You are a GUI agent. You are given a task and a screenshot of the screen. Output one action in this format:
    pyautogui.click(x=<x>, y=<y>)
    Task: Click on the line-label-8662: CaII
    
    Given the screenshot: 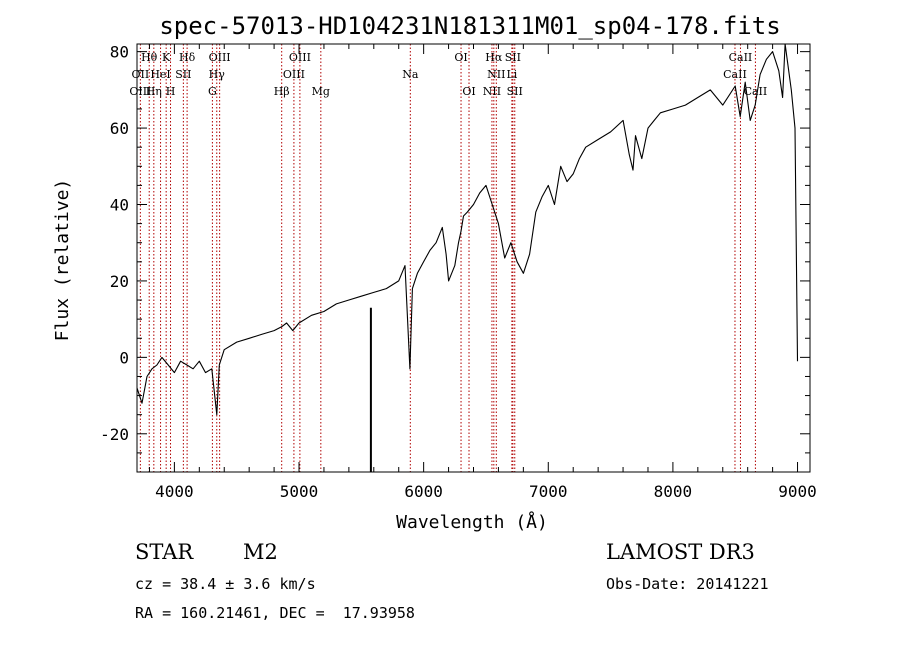 What is the action you would take?
    pyautogui.click(x=756, y=91)
    